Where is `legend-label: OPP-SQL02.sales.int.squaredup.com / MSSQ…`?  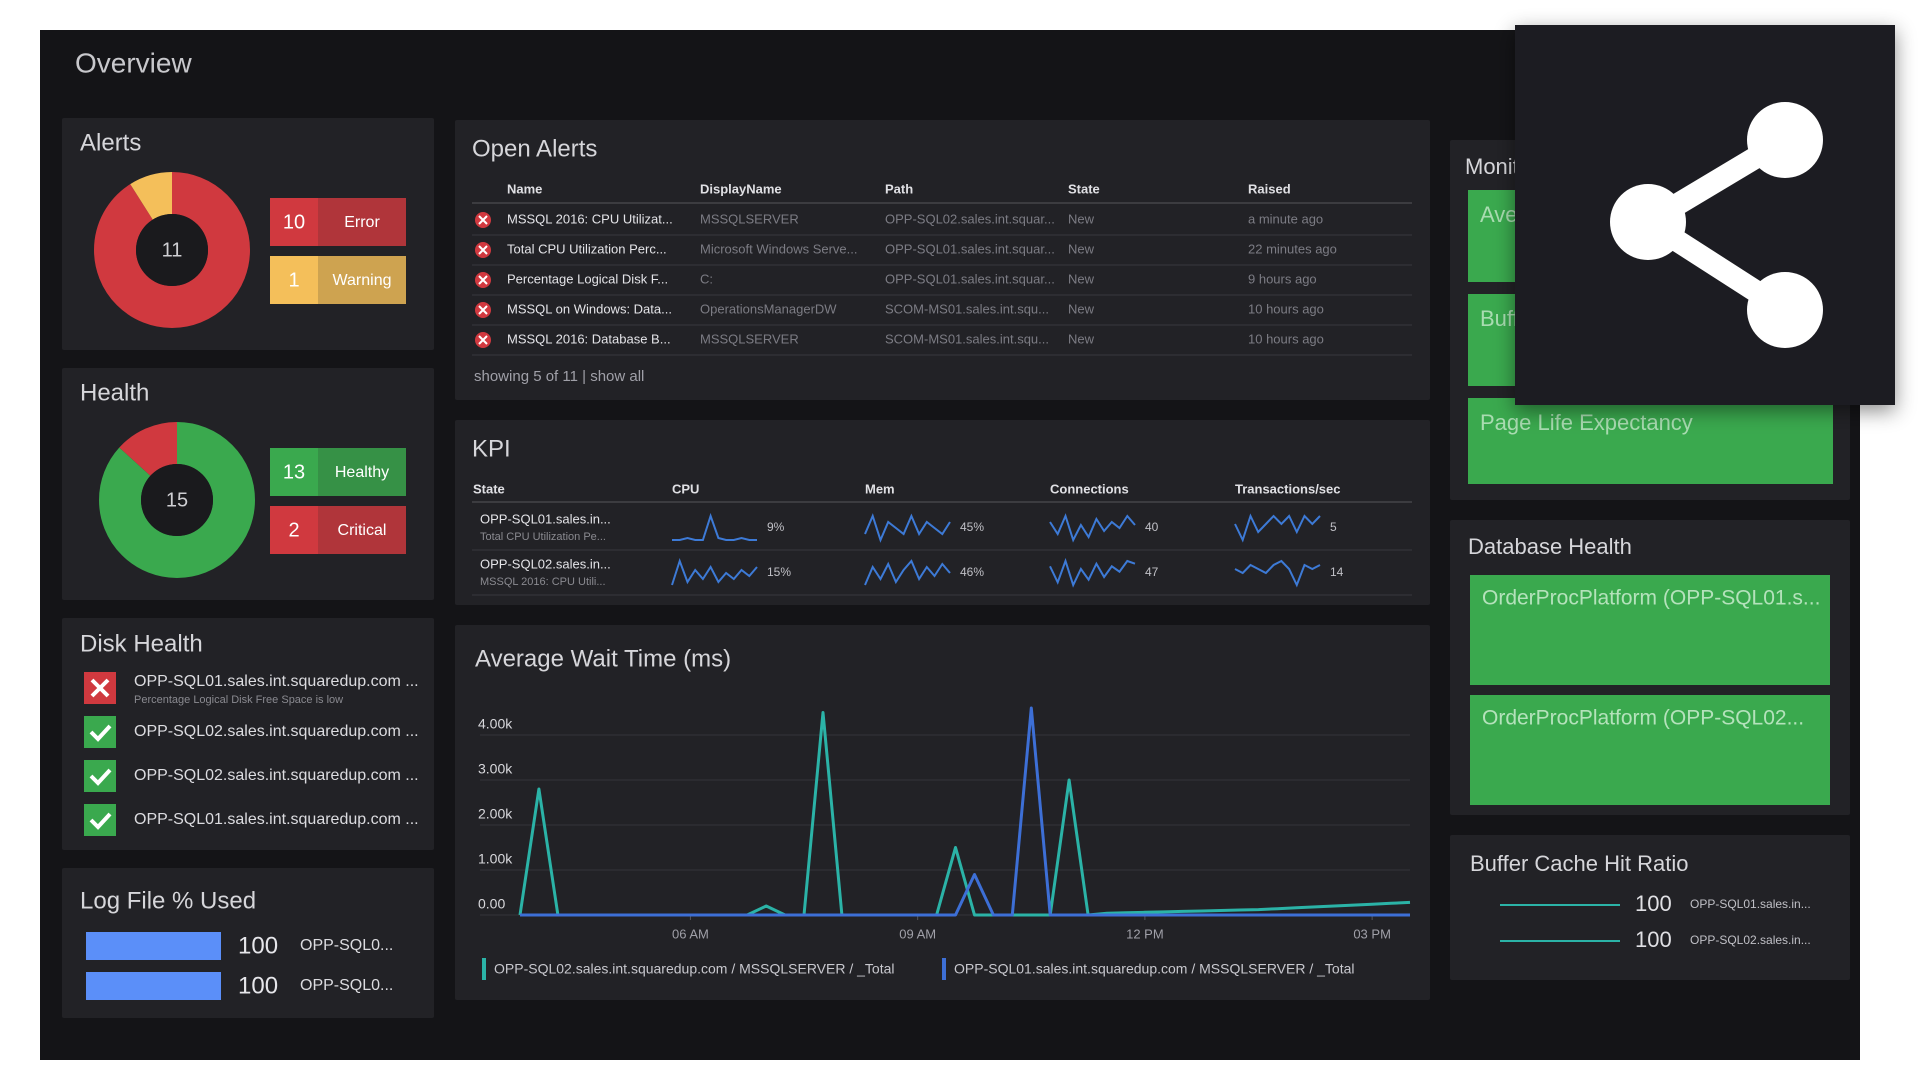
legend-label: OPP-SQL02.sales.int.squaredup.com / MSSQ… is located at coordinates (694, 969).